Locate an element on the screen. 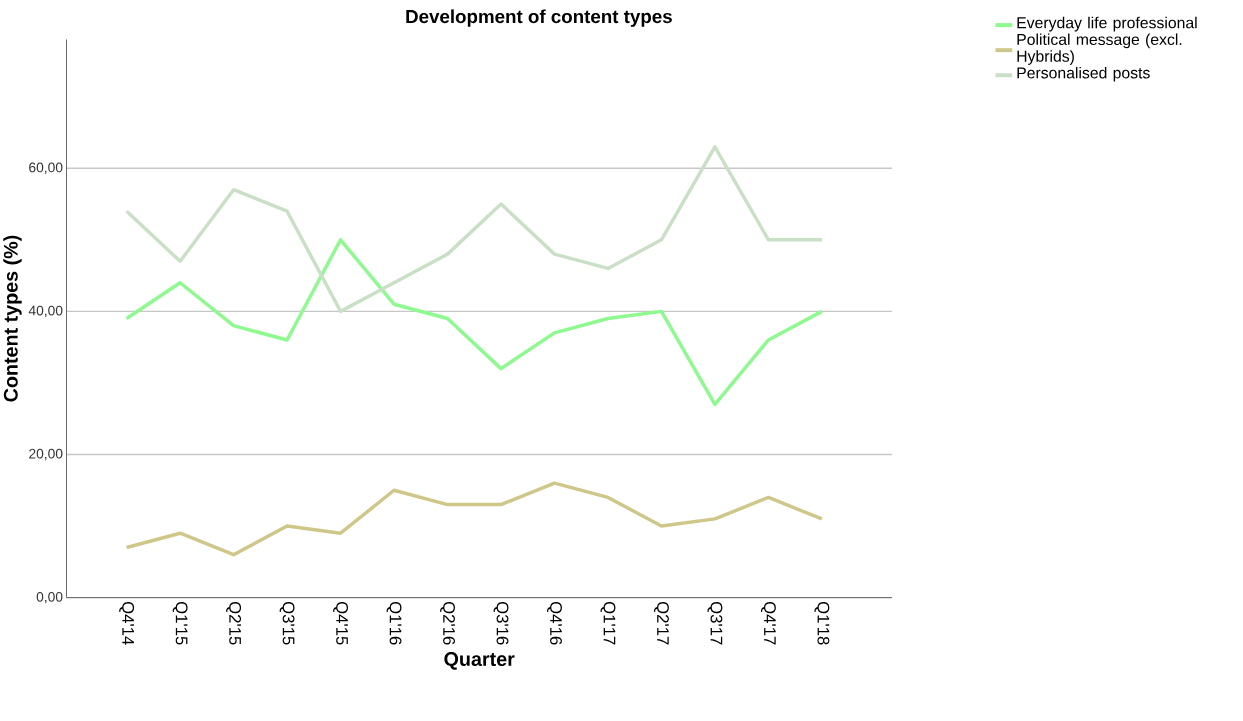  x-tick-label: Q2'16 is located at coordinates (447, 623).